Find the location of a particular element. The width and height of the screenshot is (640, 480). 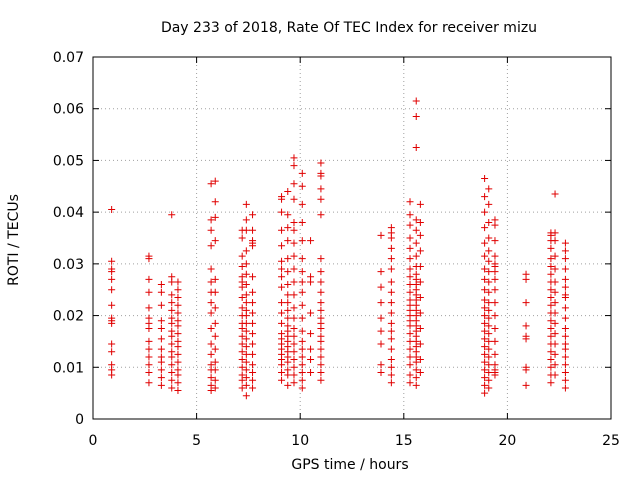

x-tick-label: 5 is located at coordinates (196, 441).